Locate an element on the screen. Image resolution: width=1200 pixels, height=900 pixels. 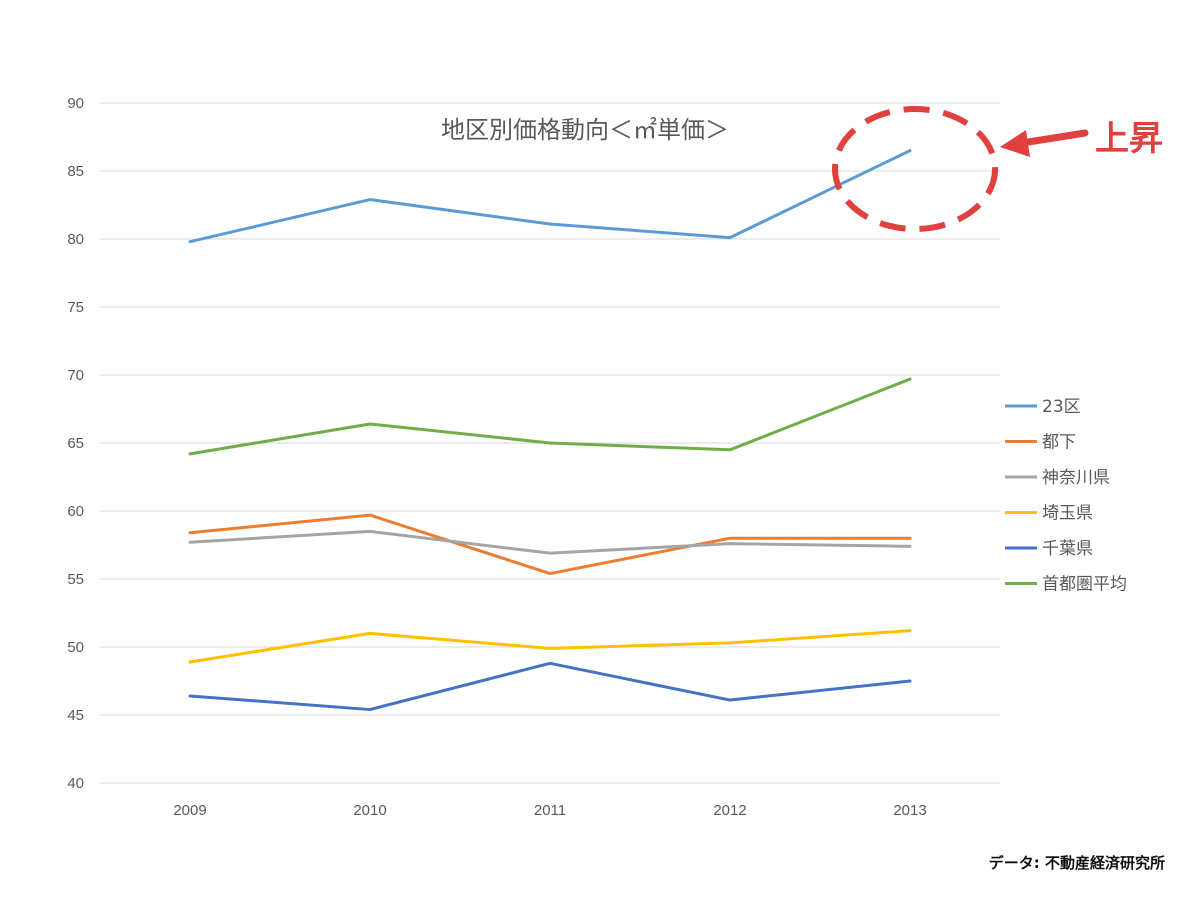
x-tick-label: 2010 is located at coordinates (369, 810).